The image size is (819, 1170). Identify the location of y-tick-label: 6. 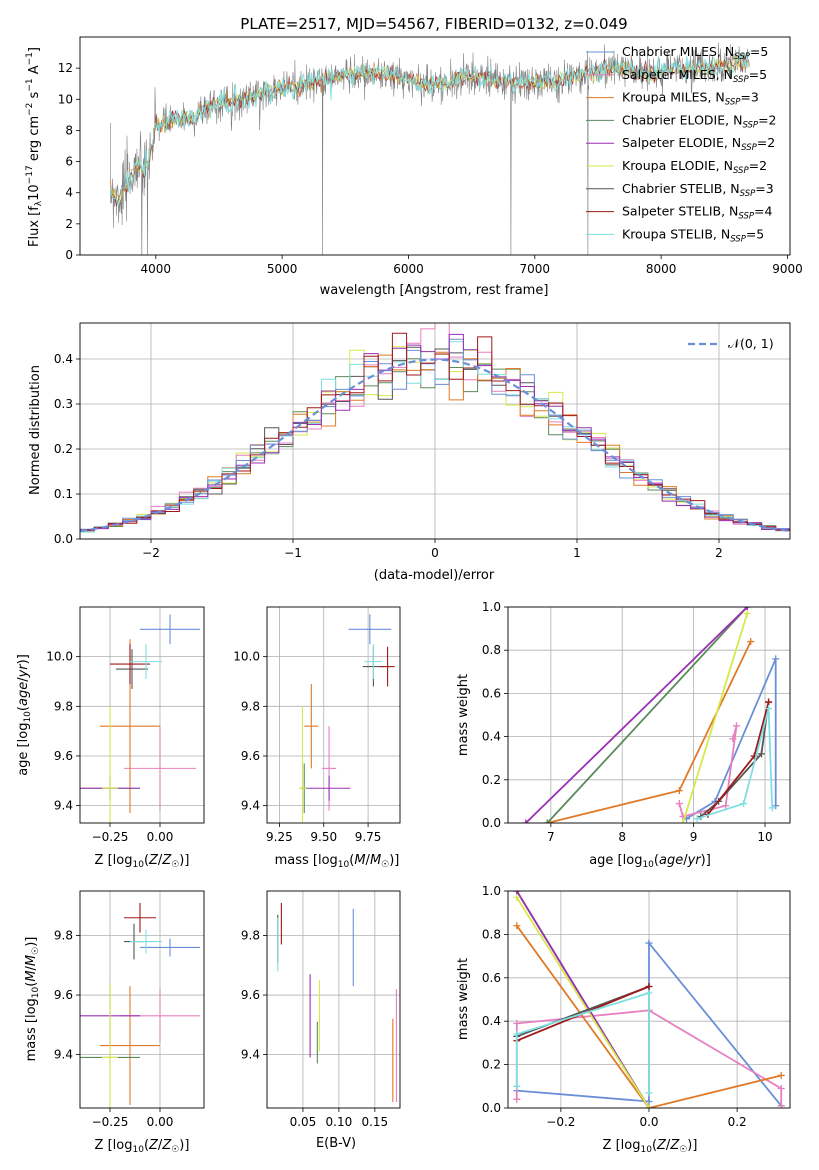
(69, 162).